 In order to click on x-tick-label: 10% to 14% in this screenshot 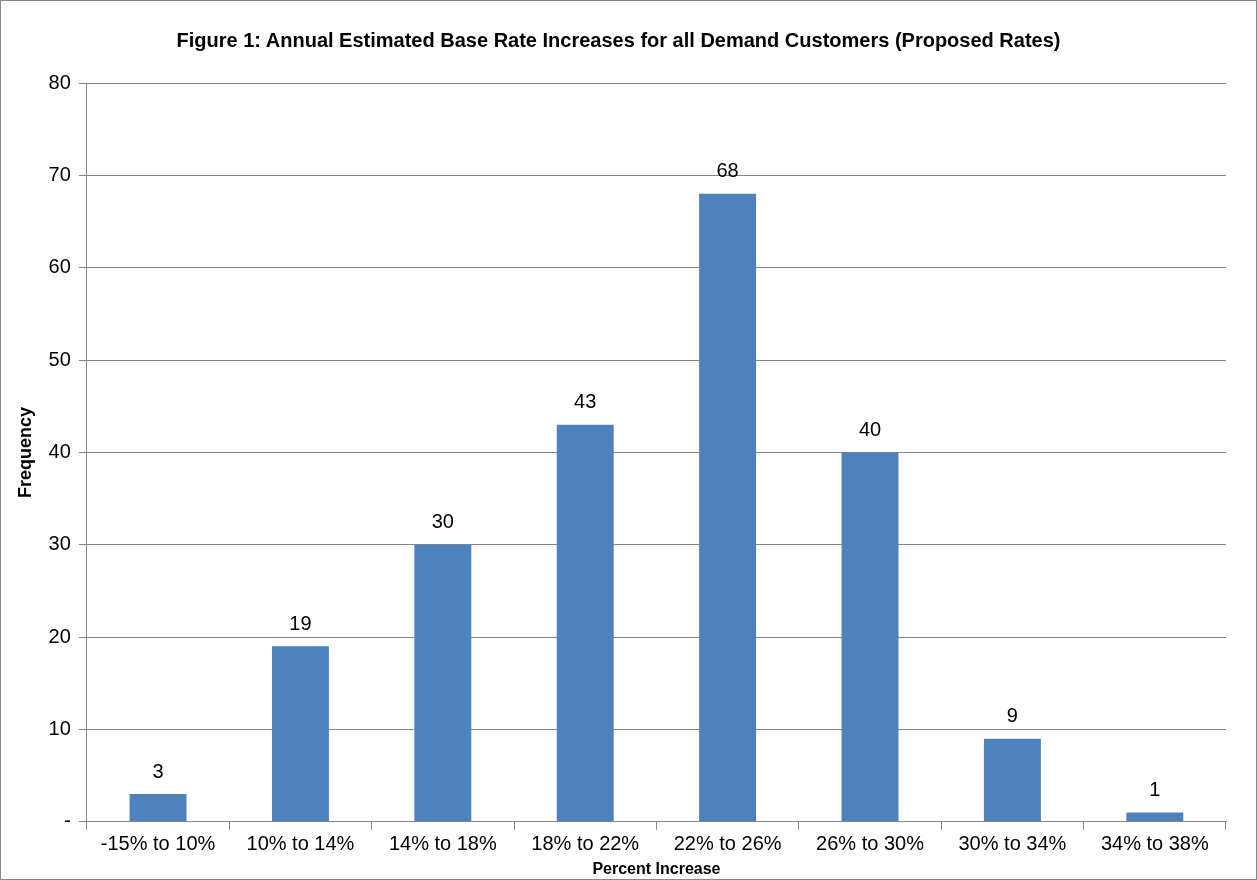, I will do `click(300, 843)`.